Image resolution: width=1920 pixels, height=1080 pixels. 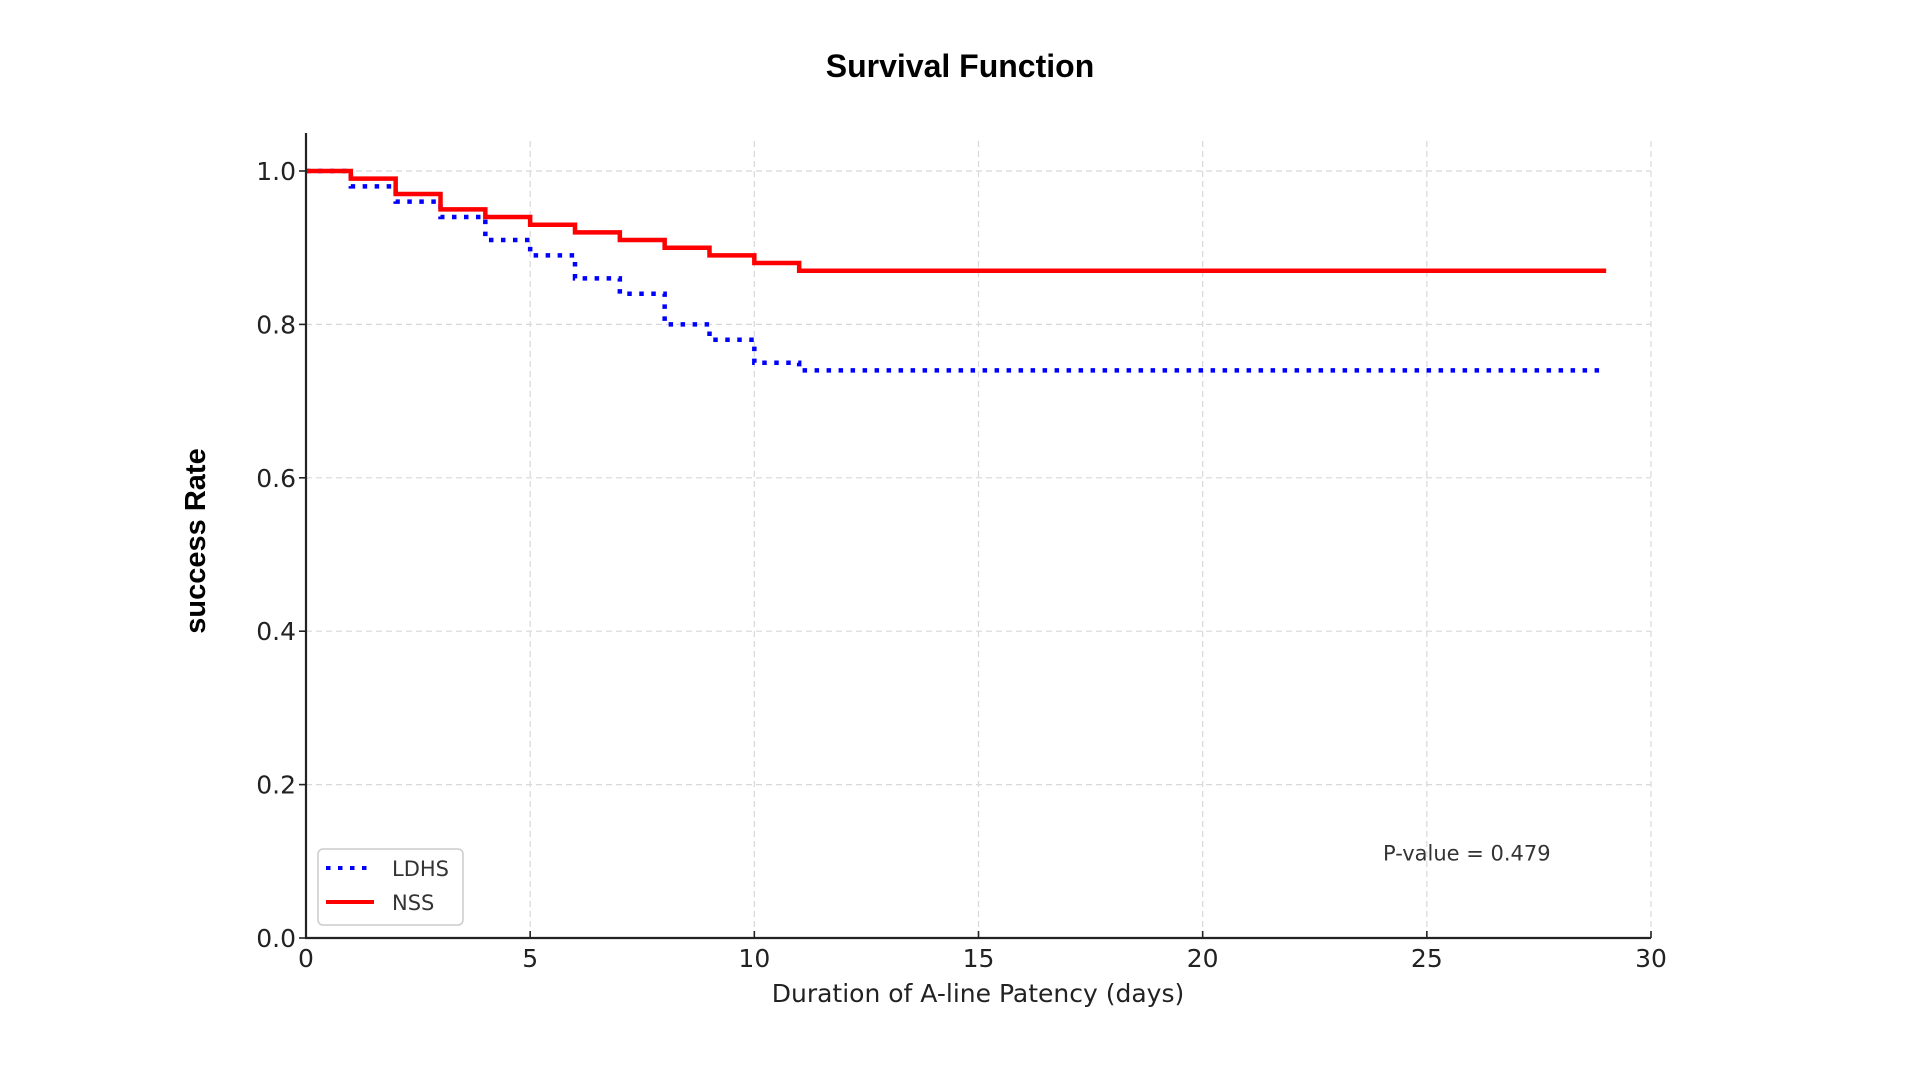 I want to click on y-tick-label: 0.4, so click(x=276, y=631).